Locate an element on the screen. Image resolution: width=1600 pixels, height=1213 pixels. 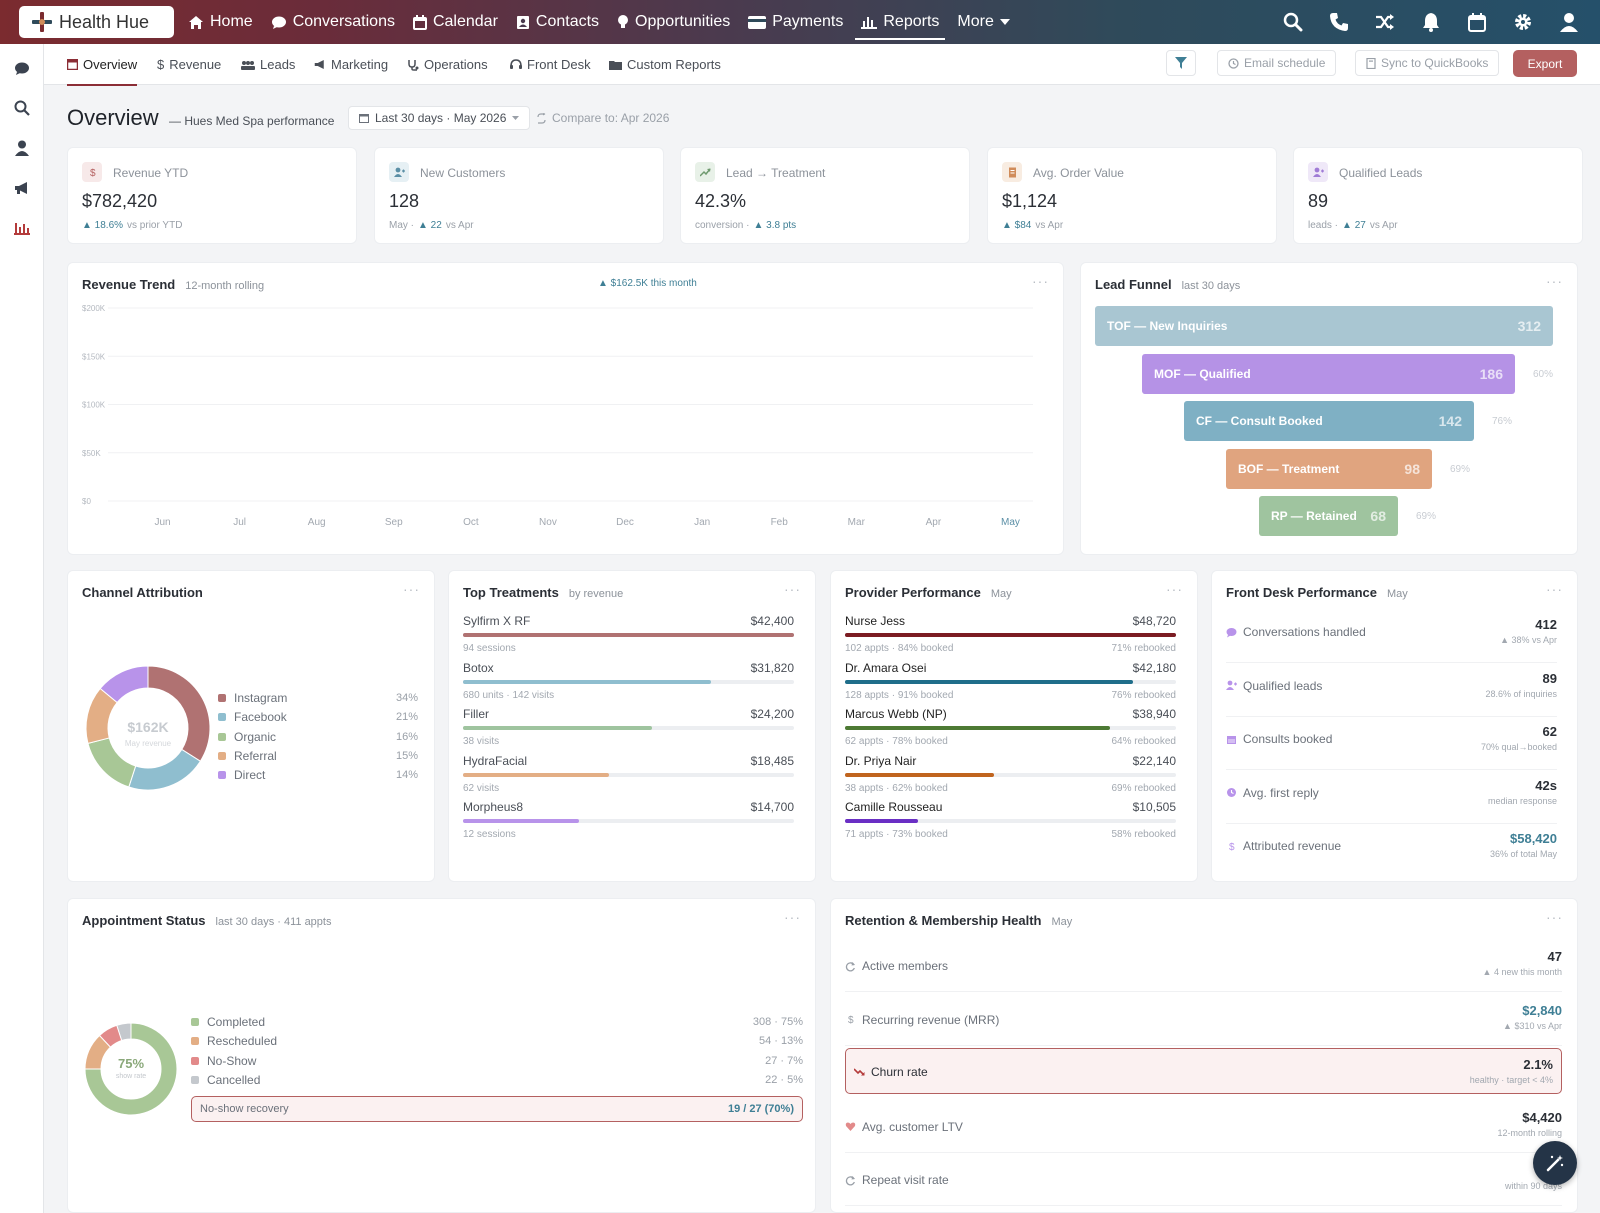
front-desk-metric: Avg. first reply 42s median response is located at coordinates (1391, 798).